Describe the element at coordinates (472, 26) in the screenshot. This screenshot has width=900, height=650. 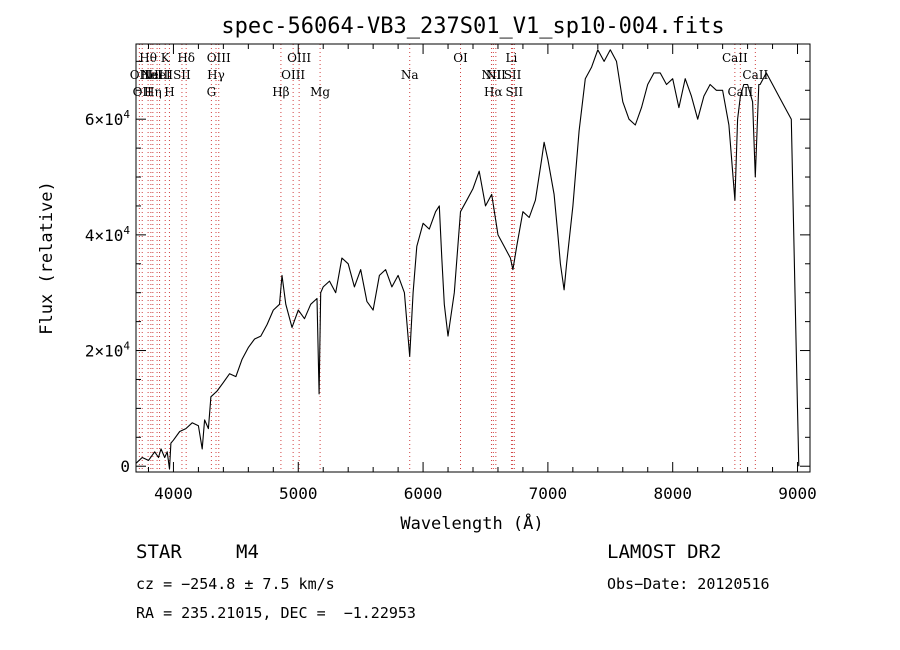
I see `chart-title: spec-56064-VB3_237S01_V1_sp10-004.fits` at that location.